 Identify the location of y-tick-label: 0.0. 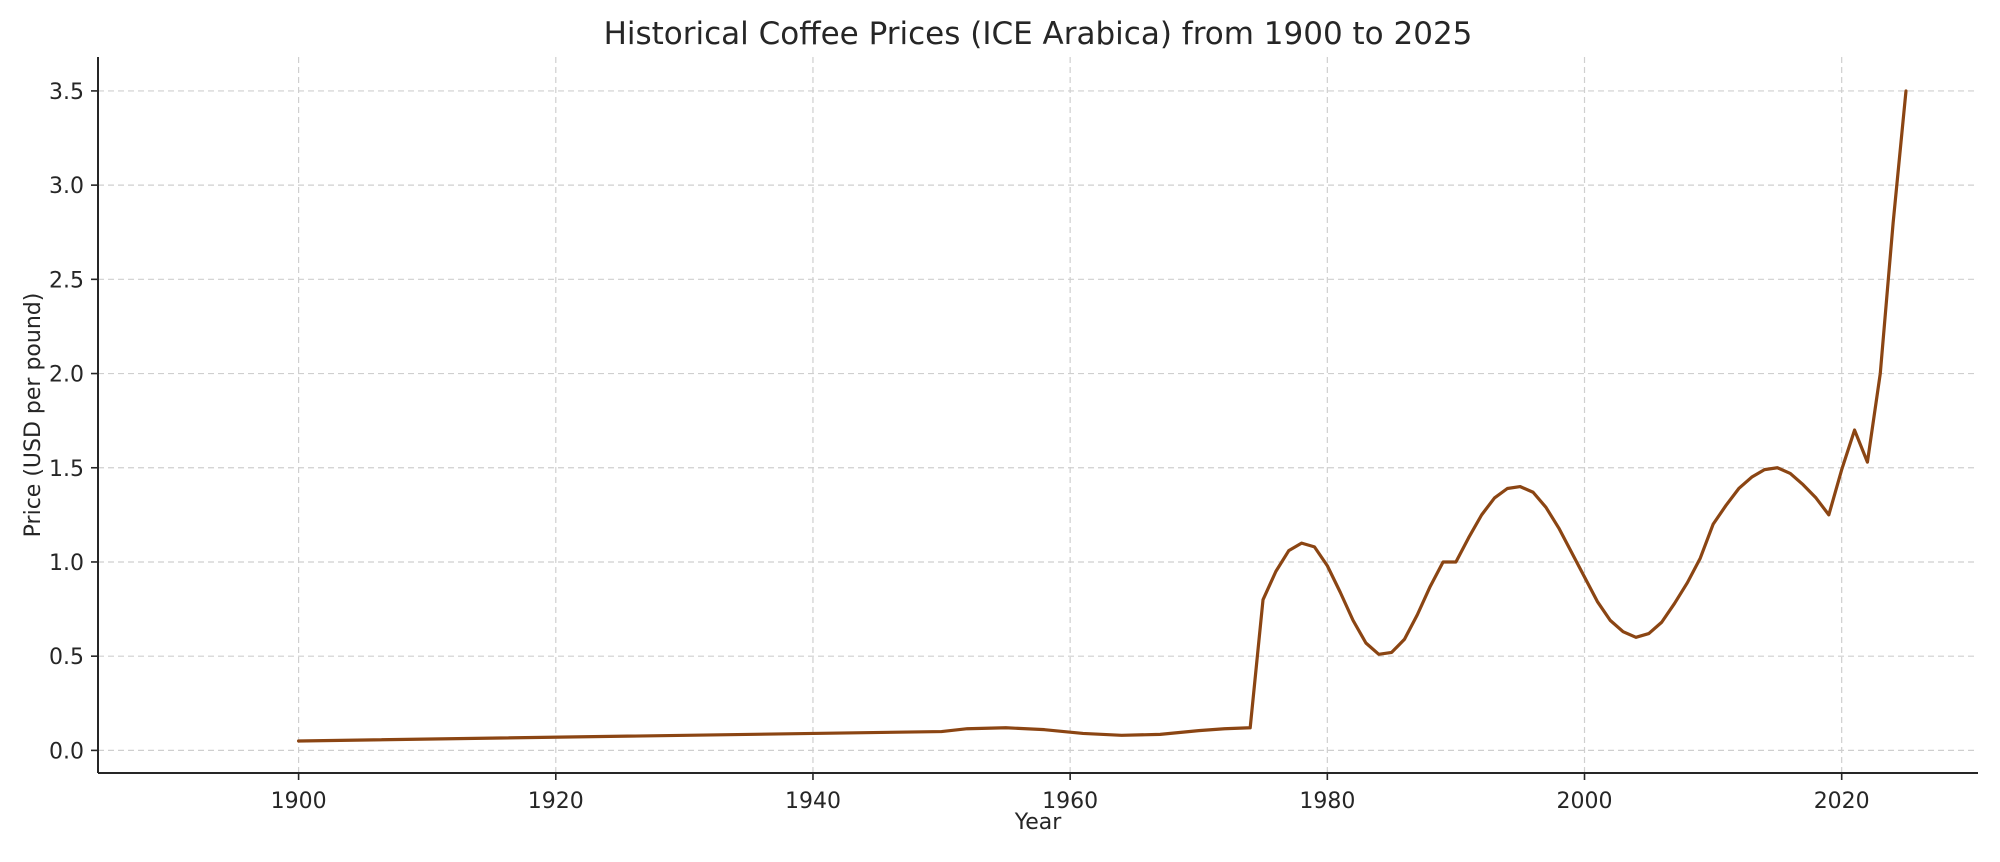
(66, 751).